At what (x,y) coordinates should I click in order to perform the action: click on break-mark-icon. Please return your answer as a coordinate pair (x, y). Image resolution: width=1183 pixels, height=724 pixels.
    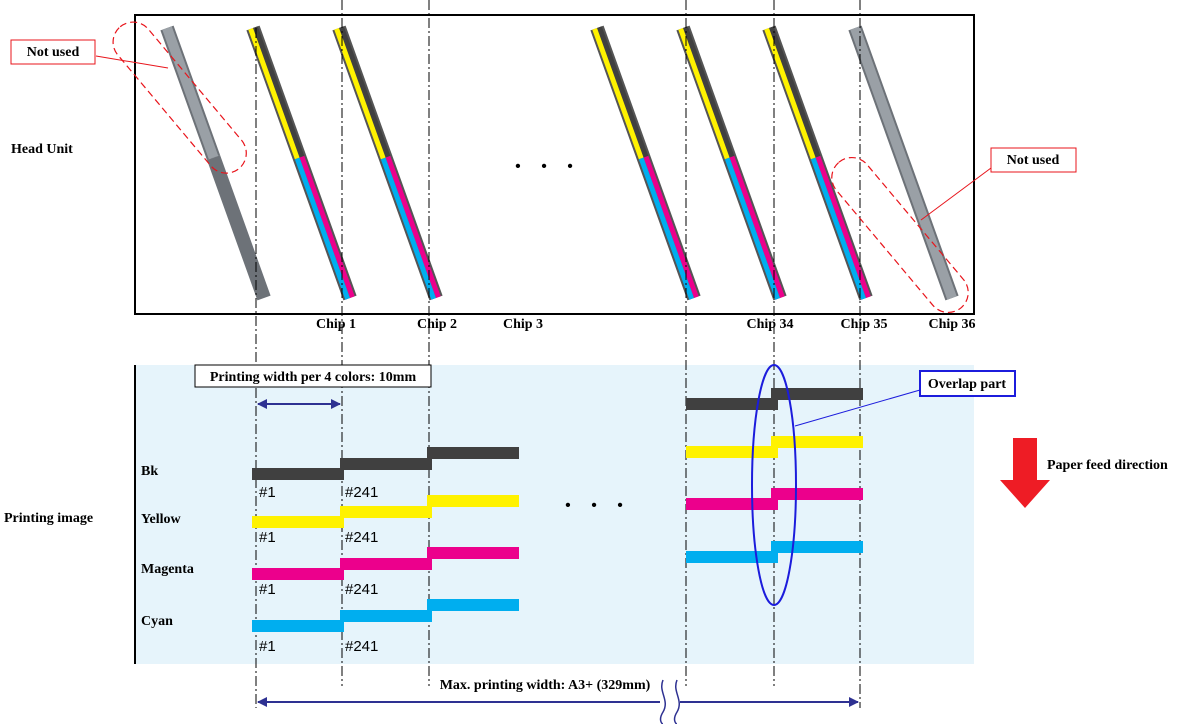
    Looking at the image, I should click on (669, 701).